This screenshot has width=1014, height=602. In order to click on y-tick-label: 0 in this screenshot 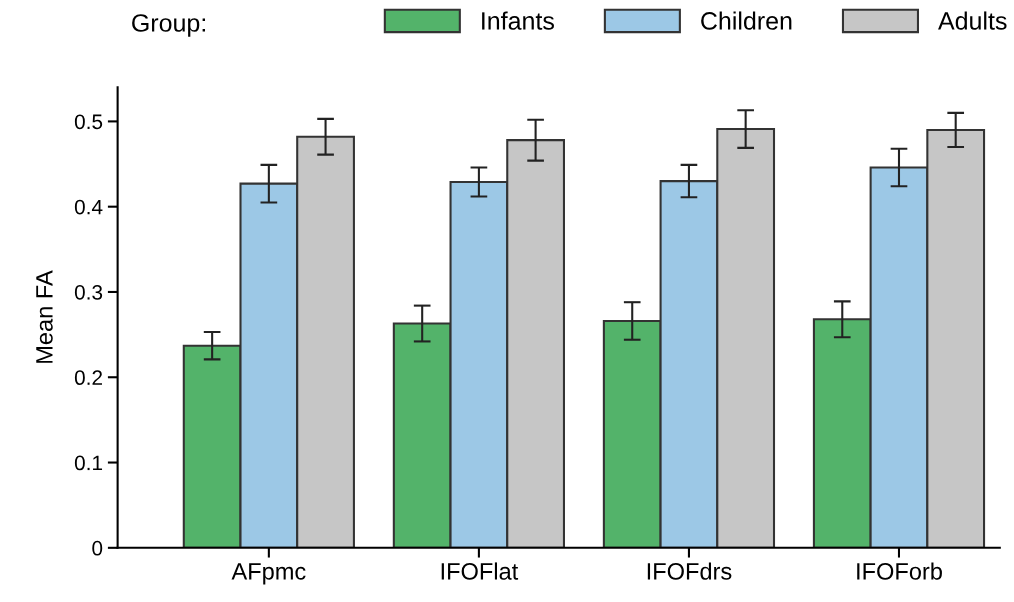, I will do `click(97, 548)`.